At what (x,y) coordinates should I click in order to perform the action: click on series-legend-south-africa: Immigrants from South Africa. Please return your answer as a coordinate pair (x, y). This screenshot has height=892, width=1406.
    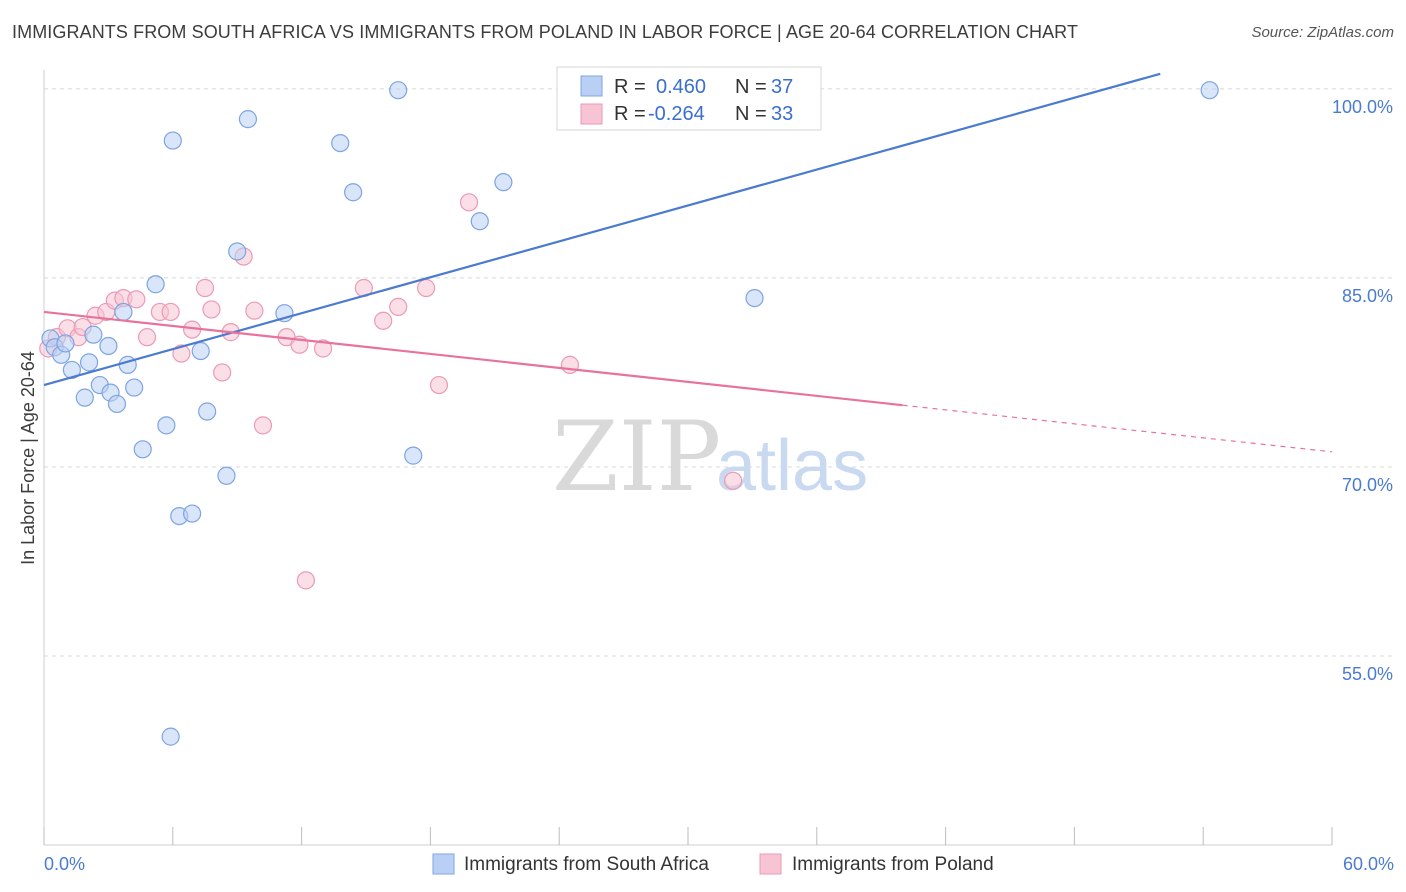
    Looking at the image, I should click on (586, 864).